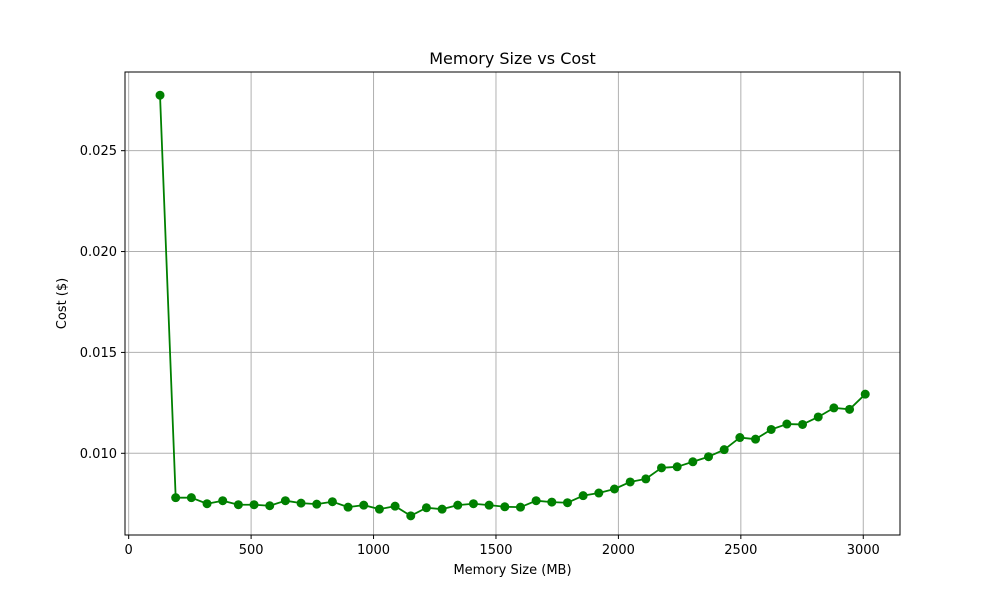 The image size is (1000, 600). Describe the element at coordinates (98, 252) in the screenshot. I see `y-tick-label: 0.020` at that location.